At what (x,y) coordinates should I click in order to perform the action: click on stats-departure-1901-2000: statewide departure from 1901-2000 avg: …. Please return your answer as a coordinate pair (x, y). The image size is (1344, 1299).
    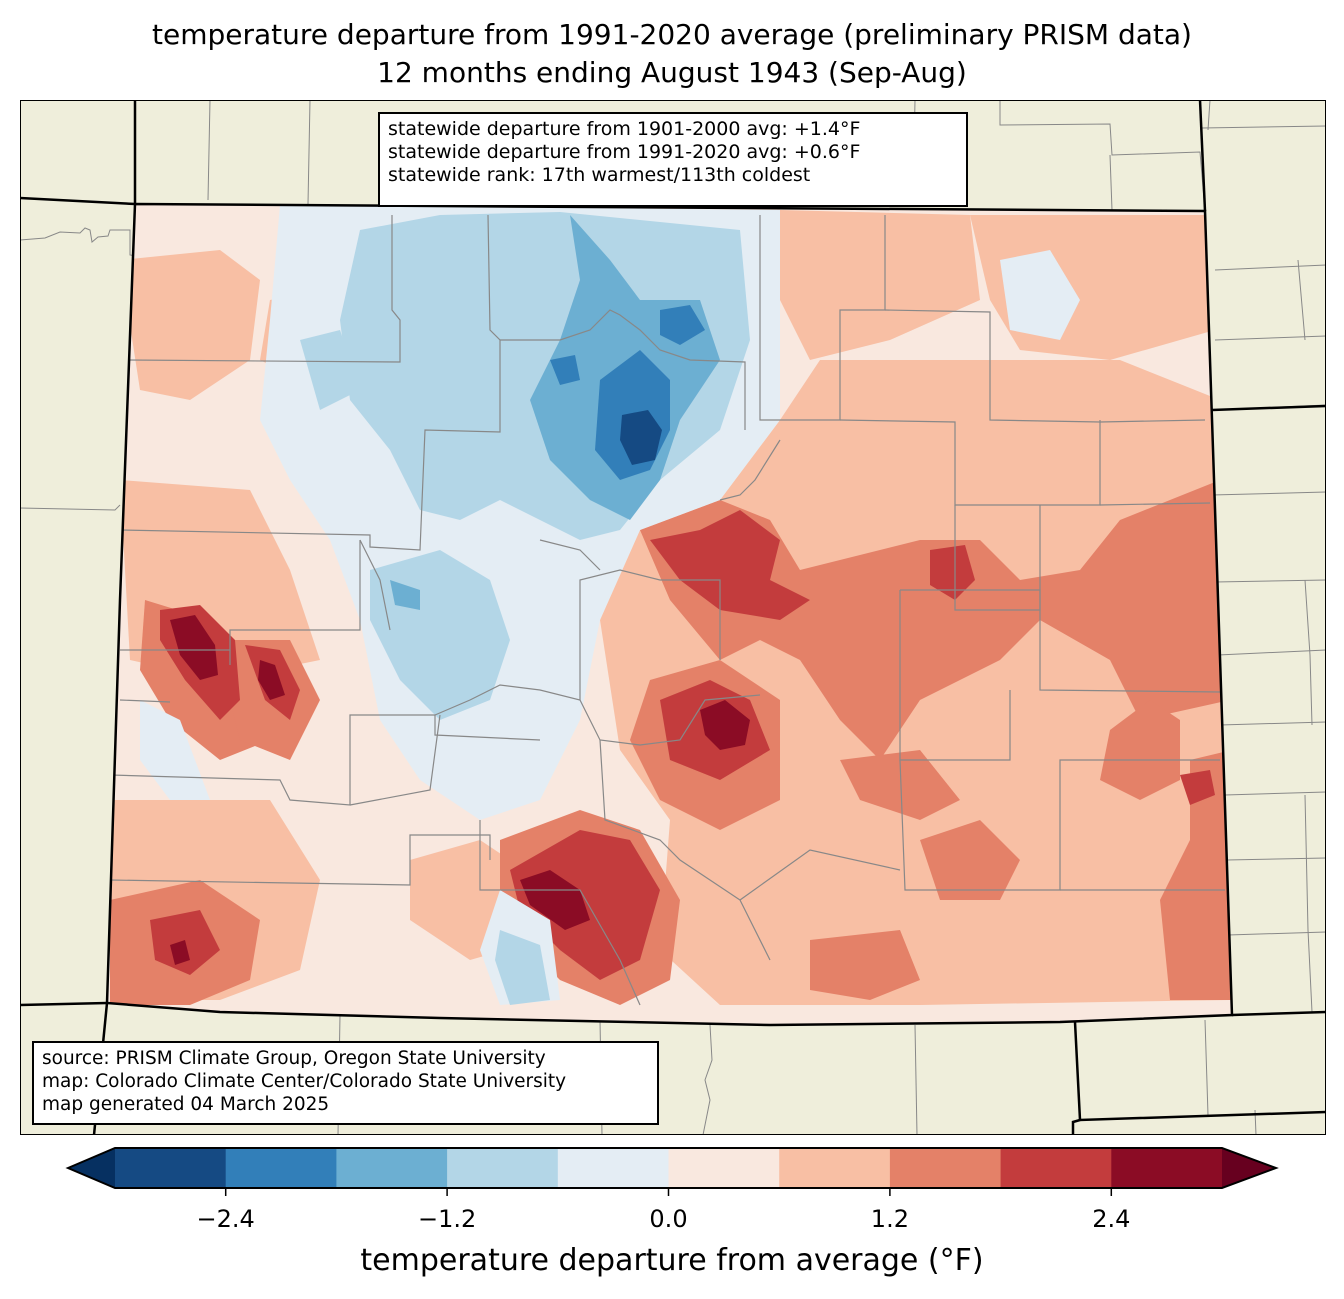
    Looking at the image, I should click on (624, 129).